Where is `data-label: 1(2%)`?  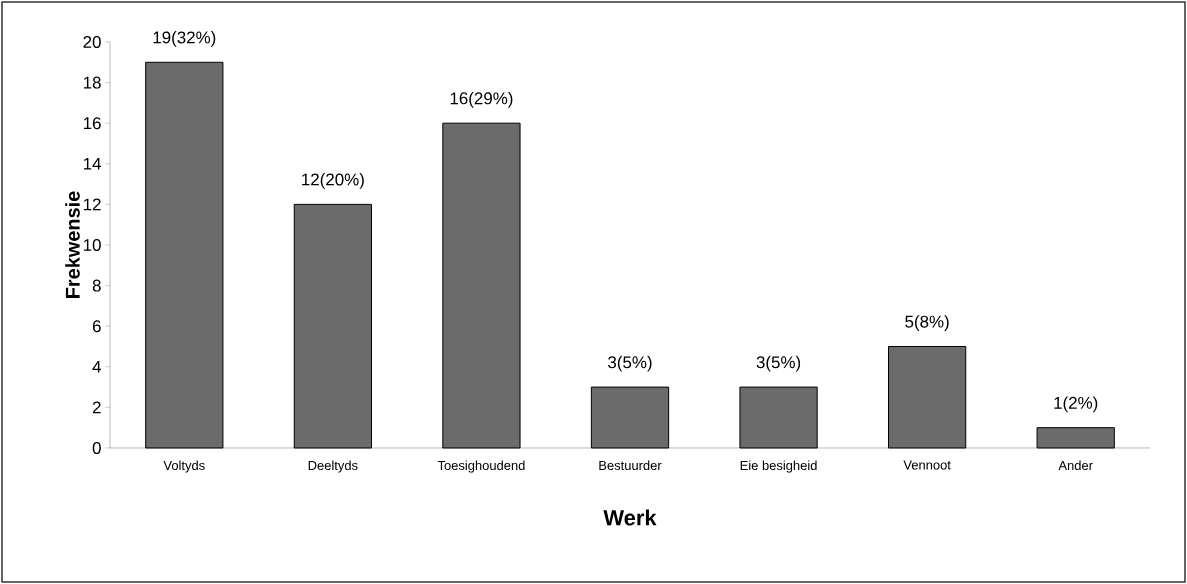 data-label: 1(2%) is located at coordinates (1076, 404).